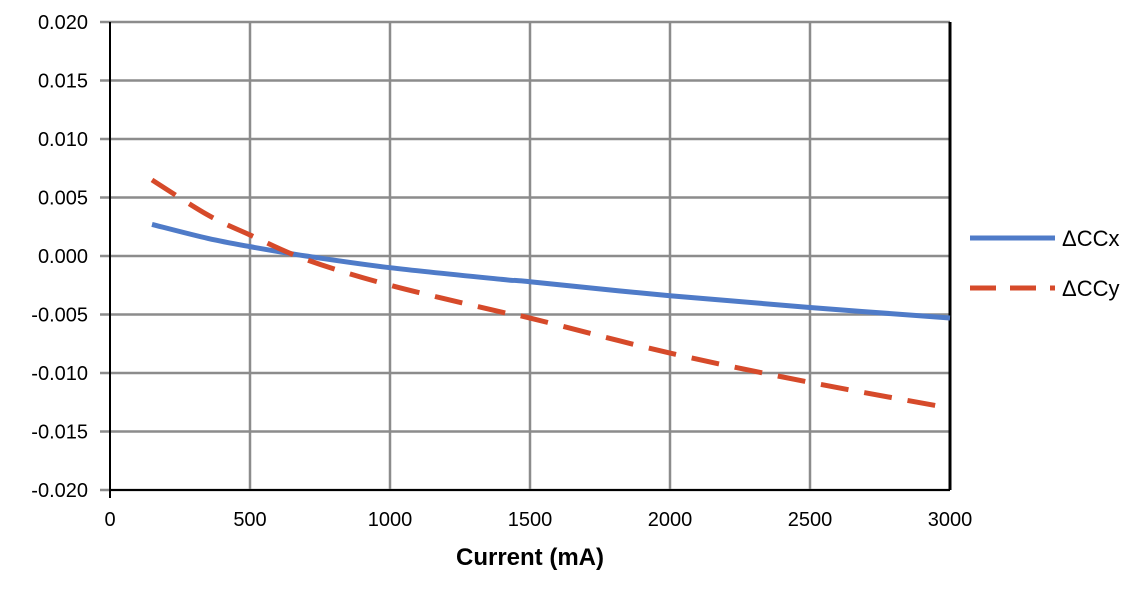  Describe the element at coordinates (1090, 288) in the screenshot. I see `legend-label: ΔCCy` at that location.